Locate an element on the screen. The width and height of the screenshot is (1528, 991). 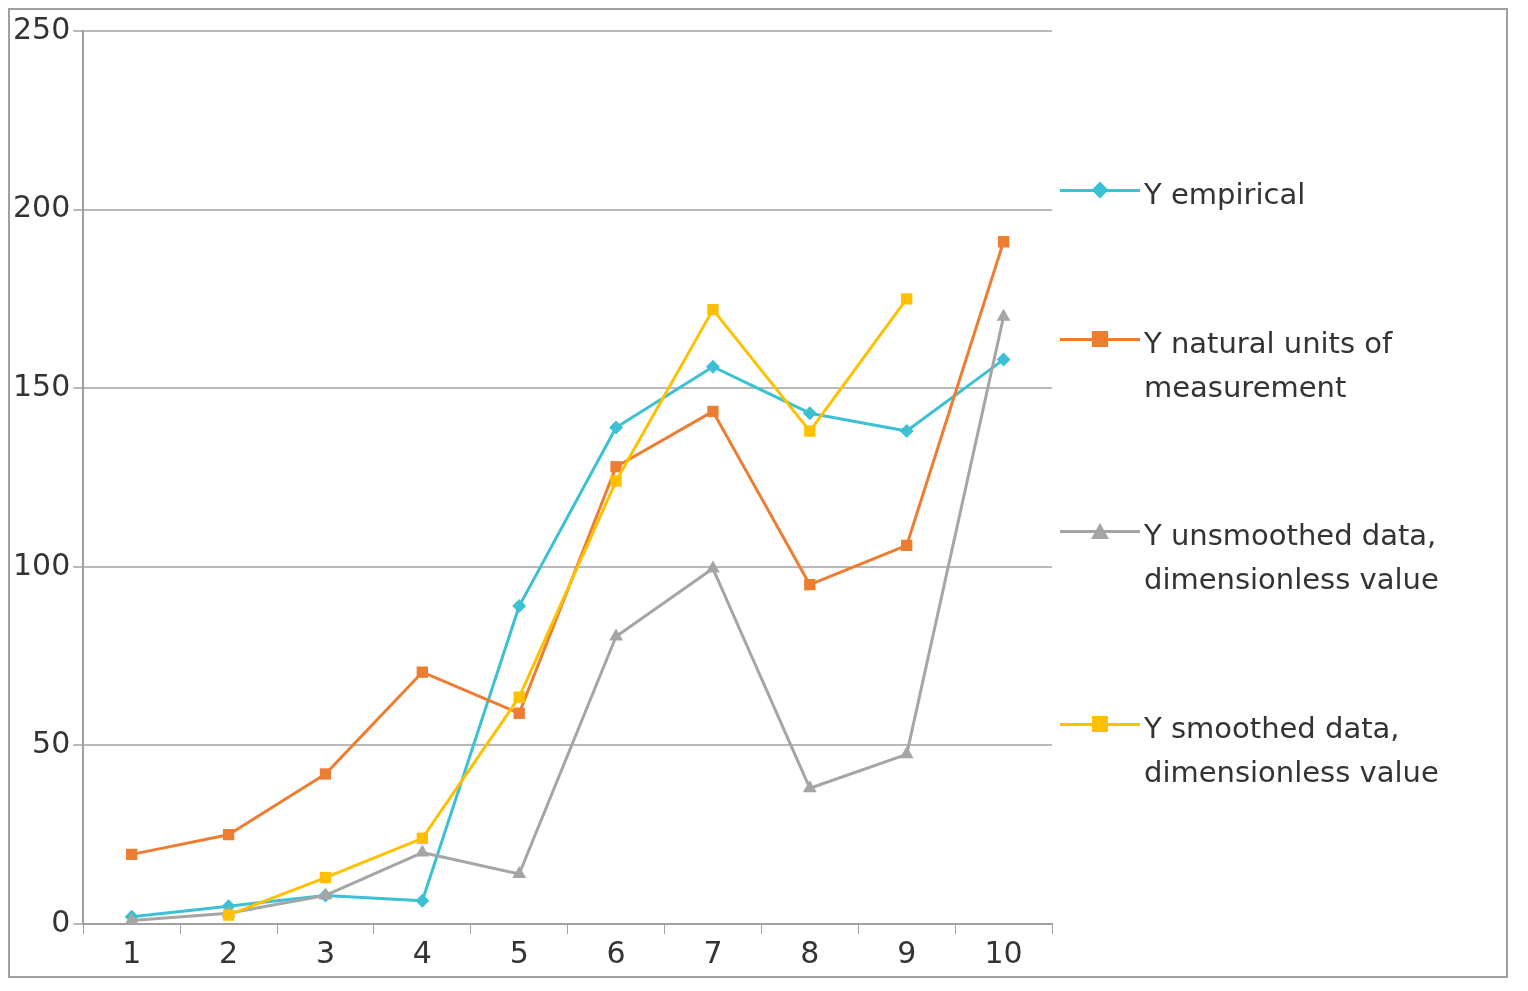
x-tick-label: 4 is located at coordinates (422, 952).